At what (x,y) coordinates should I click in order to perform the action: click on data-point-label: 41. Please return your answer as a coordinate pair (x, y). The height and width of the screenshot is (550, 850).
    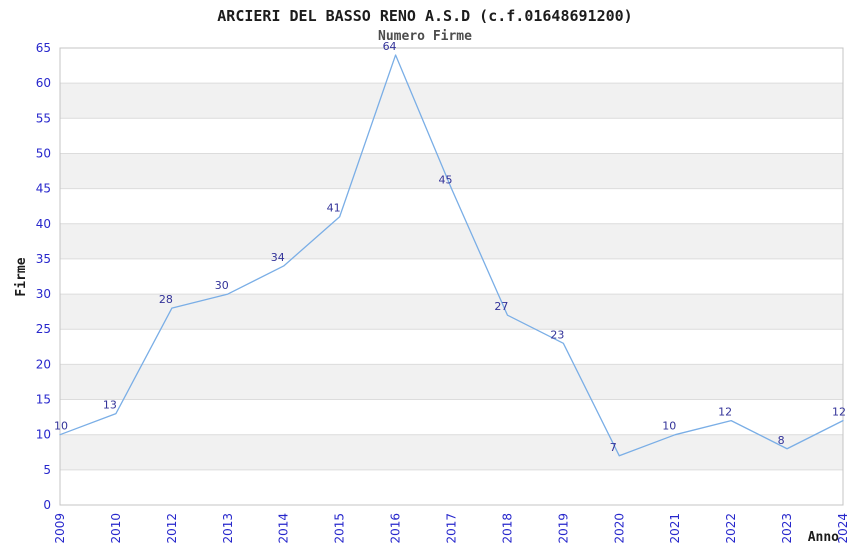
    Looking at the image, I should click on (334, 208).